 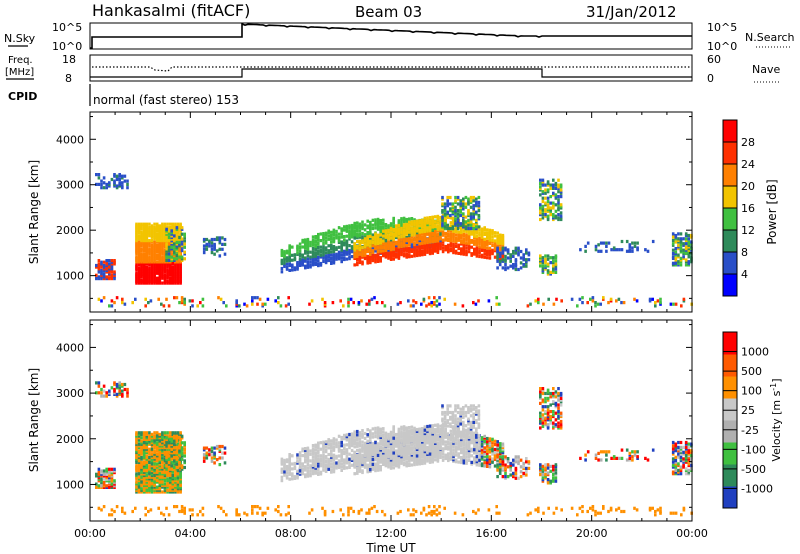 What do you see at coordinates (20, 60) in the screenshot?
I see `freq-label: Freq.` at bounding box center [20, 60].